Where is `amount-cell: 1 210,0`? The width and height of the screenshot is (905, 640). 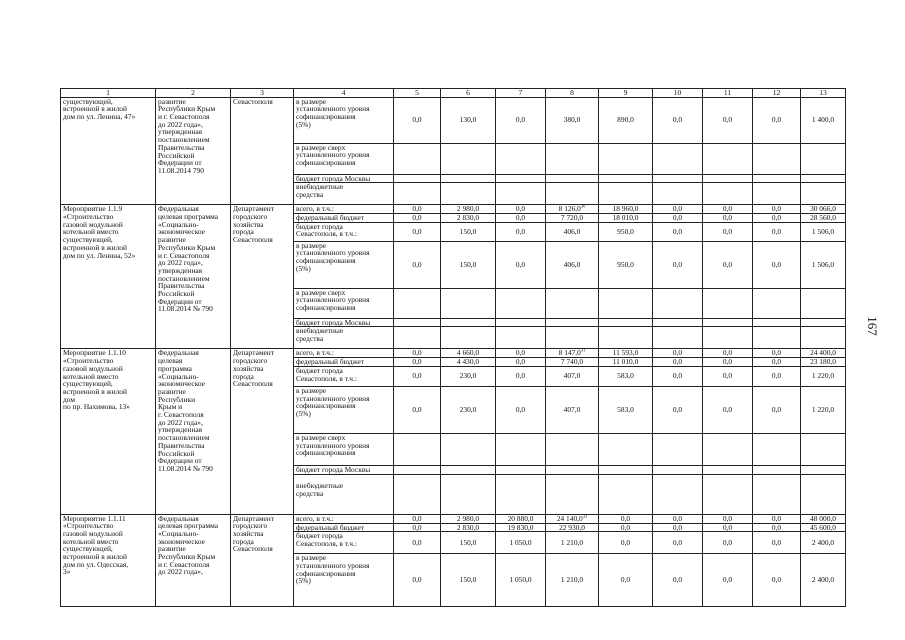 amount-cell: 1 210,0 is located at coordinates (572, 580).